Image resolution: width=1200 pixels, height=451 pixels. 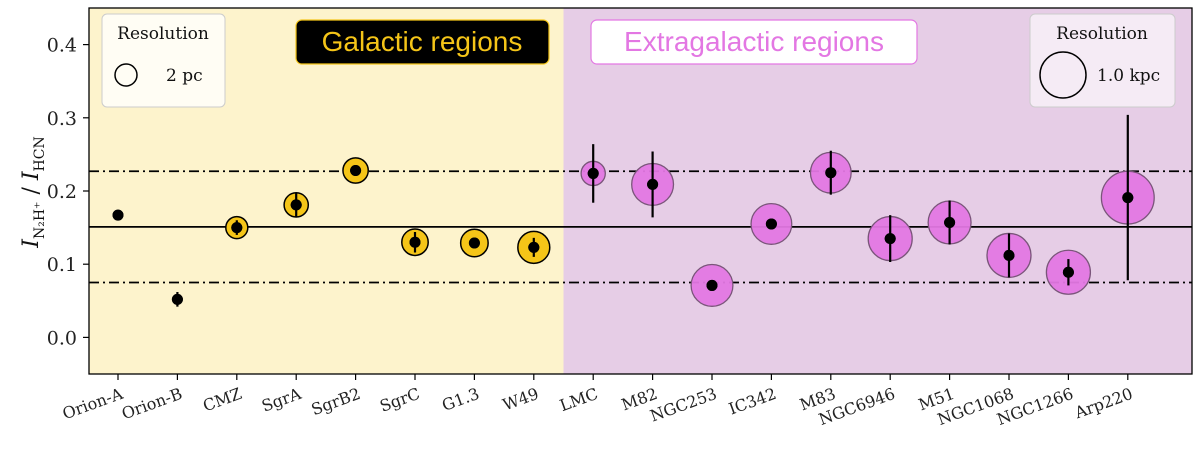 What do you see at coordinates (281, 400) in the screenshot?
I see `x-tick-label: SgrA` at bounding box center [281, 400].